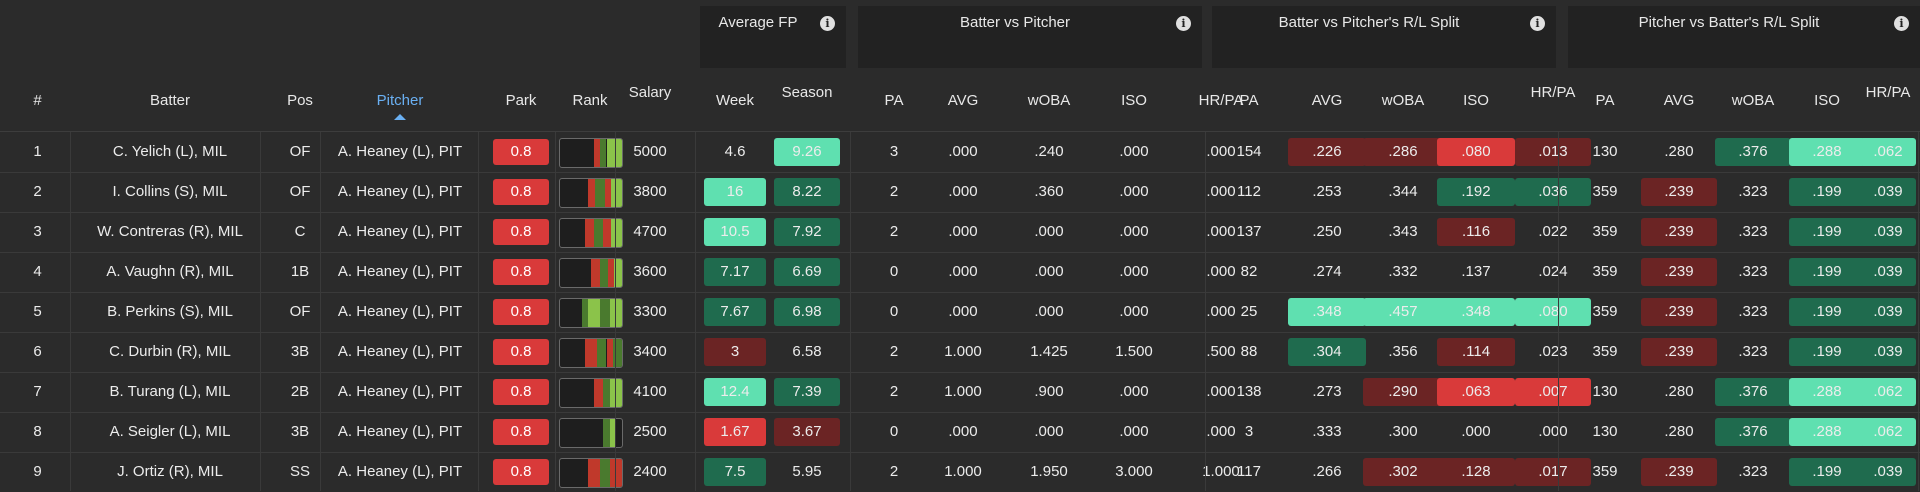 The width and height of the screenshot is (1920, 492). I want to click on bvs-stat: .080, so click(1553, 312).